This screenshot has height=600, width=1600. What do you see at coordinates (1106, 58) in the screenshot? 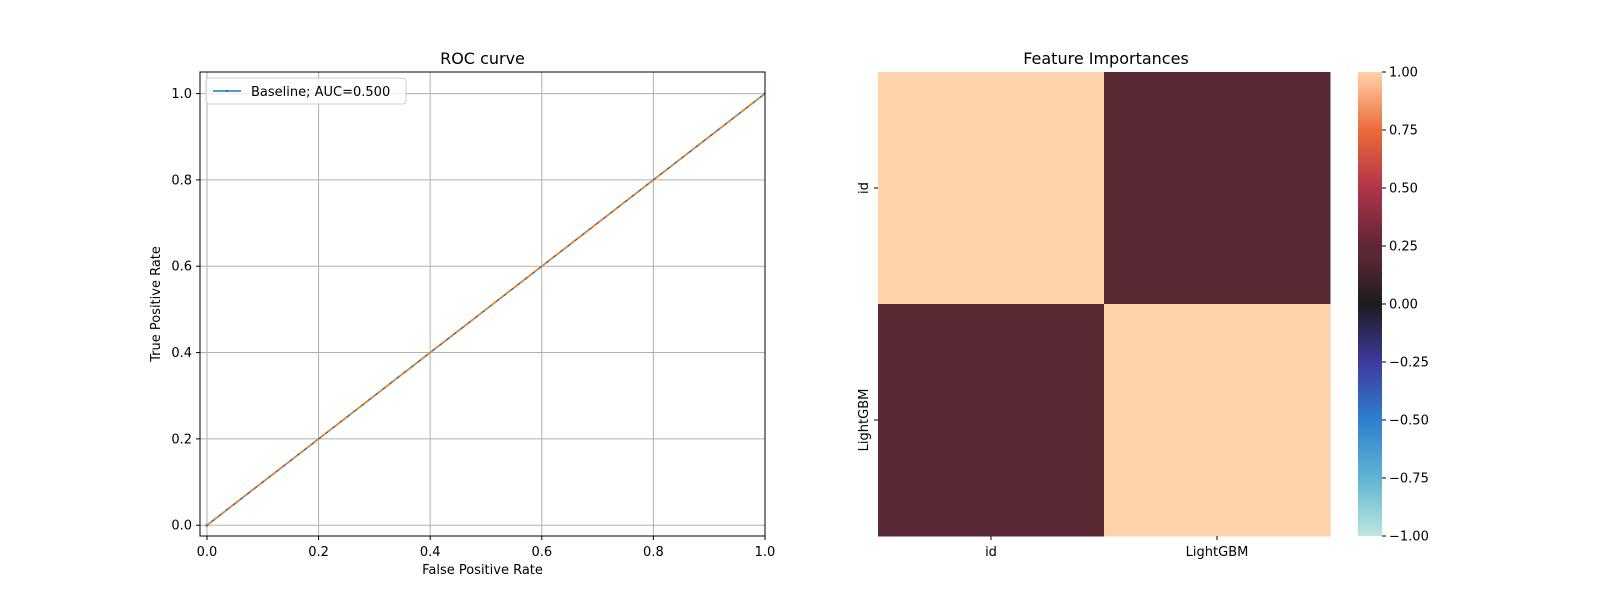
I see `heatmap-title: Feature Importances` at bounding box center [1106, 58].